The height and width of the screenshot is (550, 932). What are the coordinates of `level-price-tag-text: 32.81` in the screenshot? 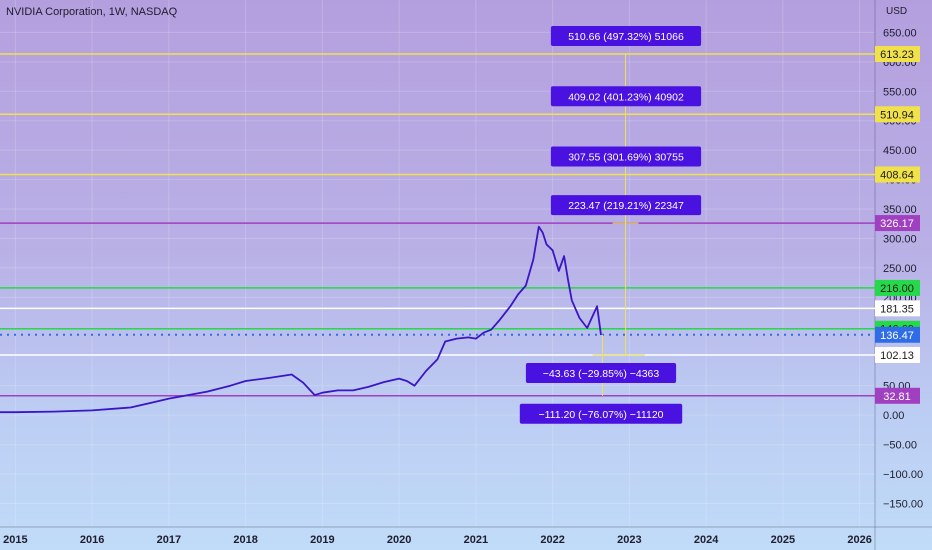 It's located at (897, 397).